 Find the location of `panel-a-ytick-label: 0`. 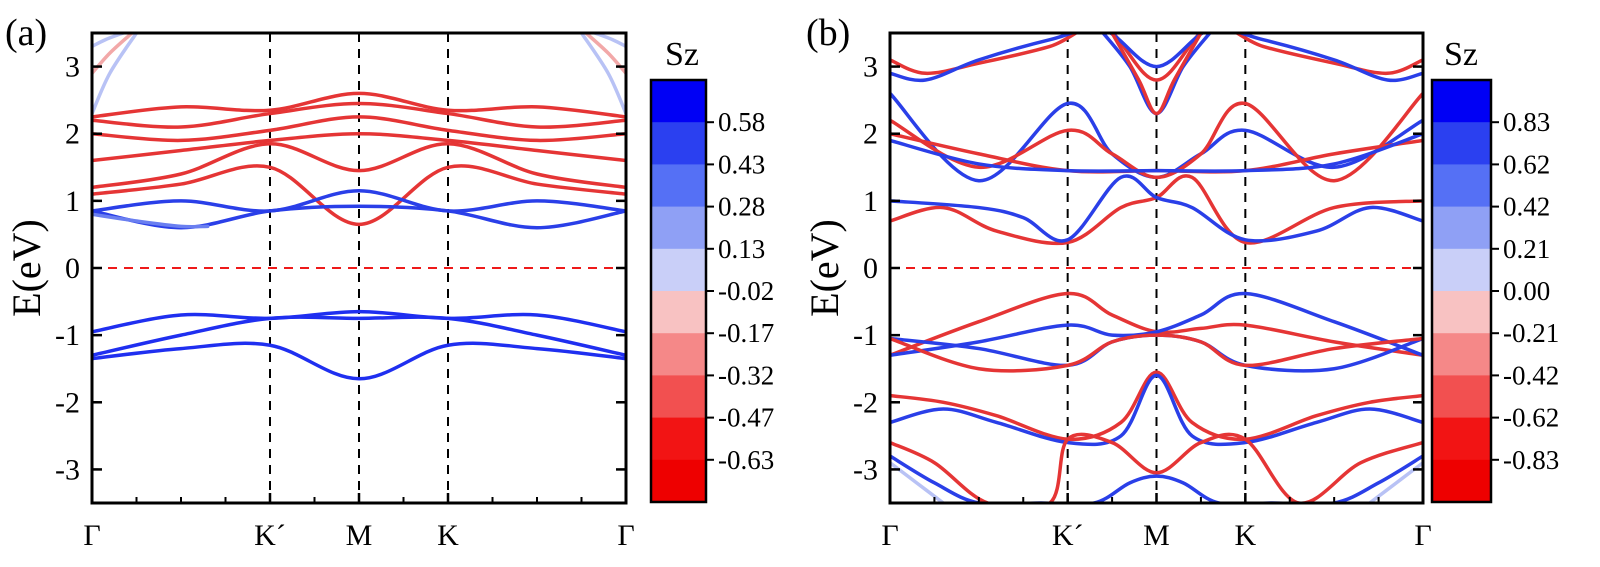

panel-a-ytick-label: 0 is located at coordinates (72, 268).